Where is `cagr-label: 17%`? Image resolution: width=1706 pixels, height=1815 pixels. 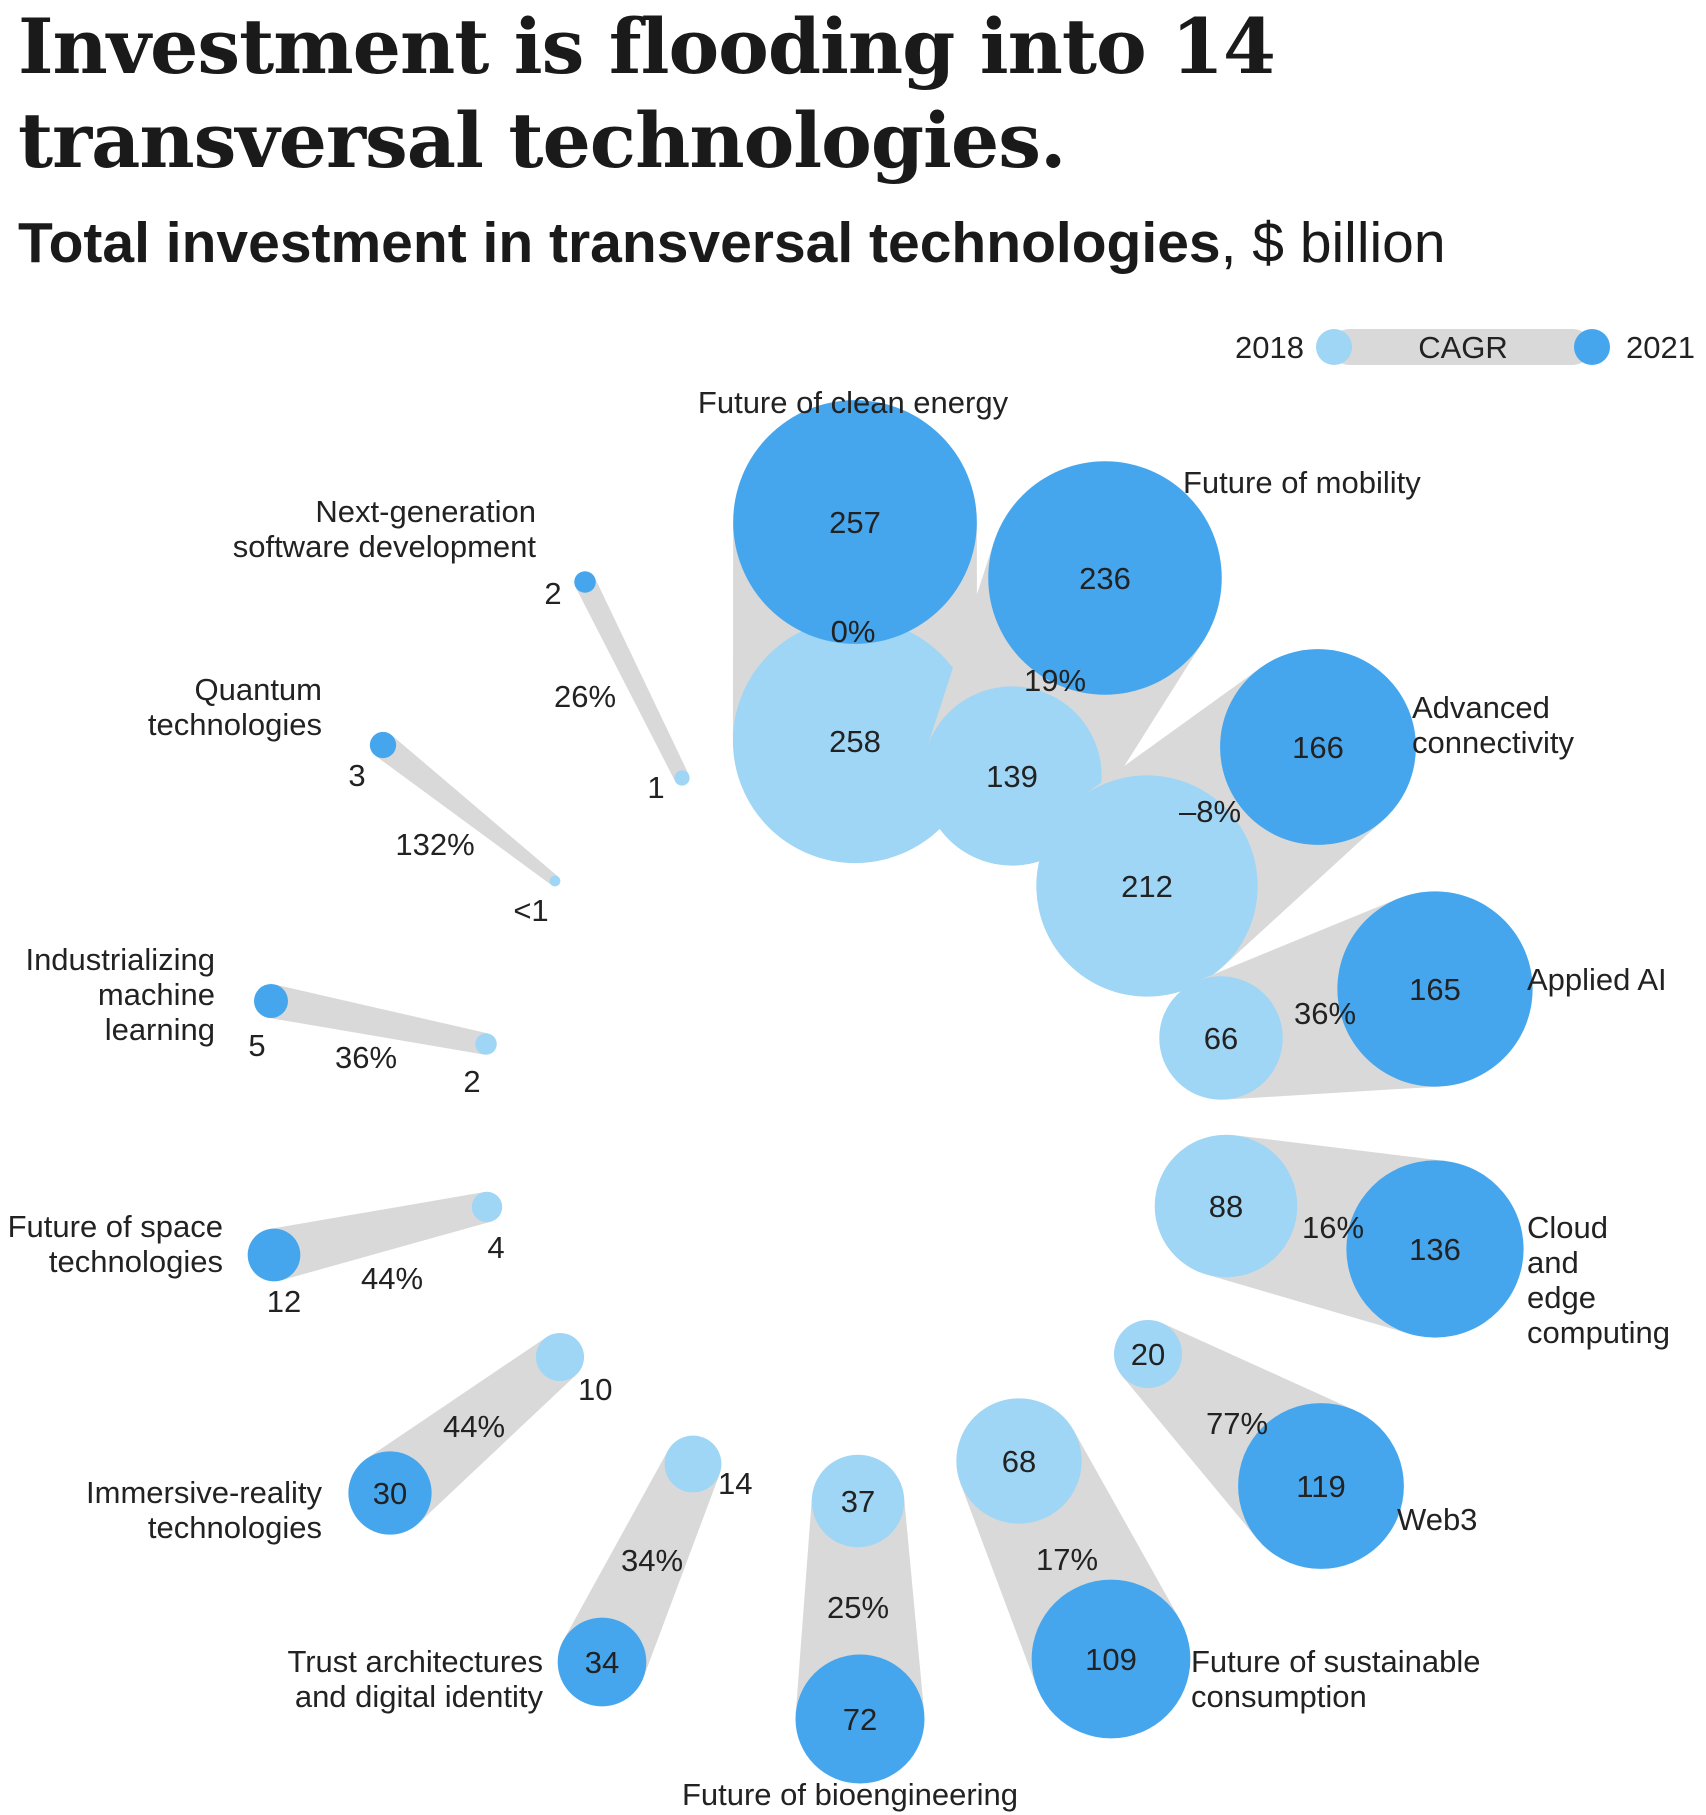 cagr-label: 17% is located at coordinates (1067, 1559).